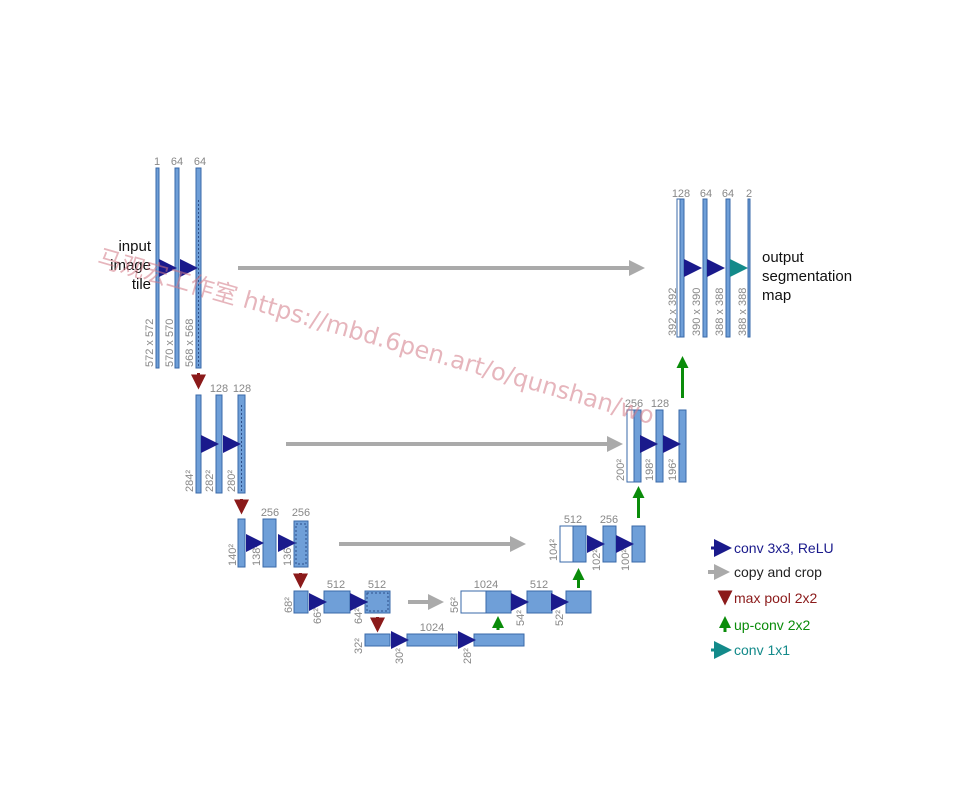 The image size is (979, 812). What do you see at coordinates (597, 560) in the screenshot?
I see `size-label: 102²` at bounding box center [597, 560].